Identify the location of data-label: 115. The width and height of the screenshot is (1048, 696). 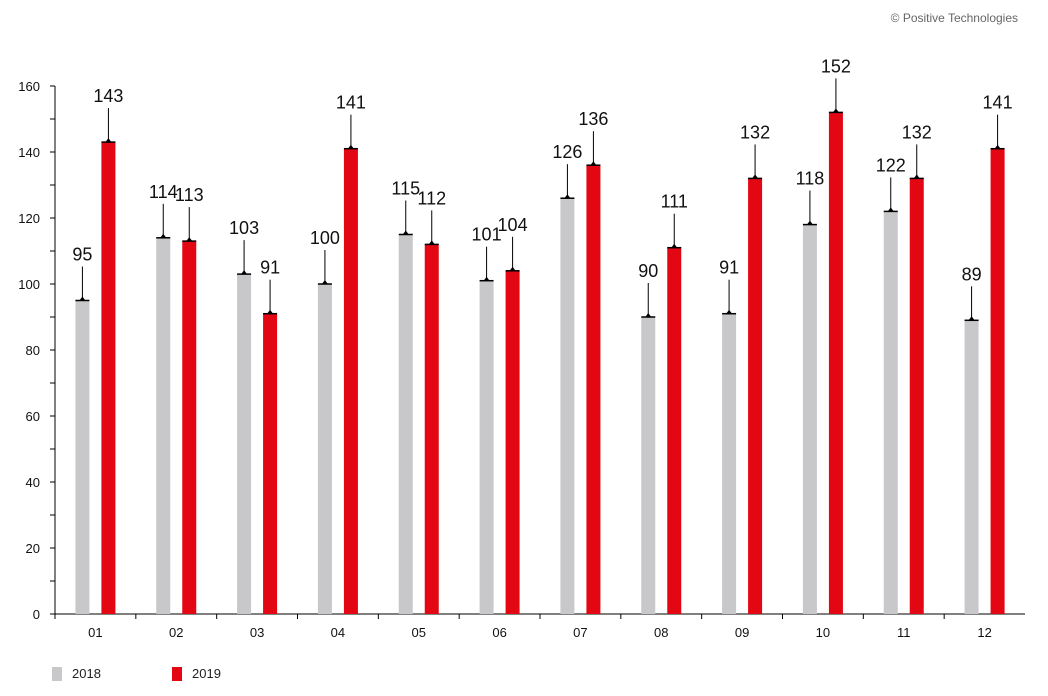
(405, 189).